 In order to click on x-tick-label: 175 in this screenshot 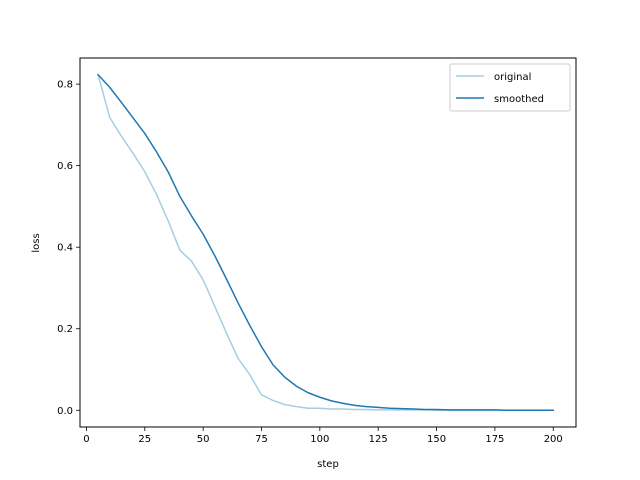, I will do `click(494, 439)`.